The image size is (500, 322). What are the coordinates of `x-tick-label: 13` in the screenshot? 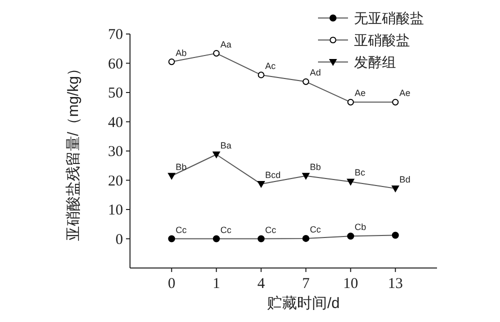 It's located at (395, 284).